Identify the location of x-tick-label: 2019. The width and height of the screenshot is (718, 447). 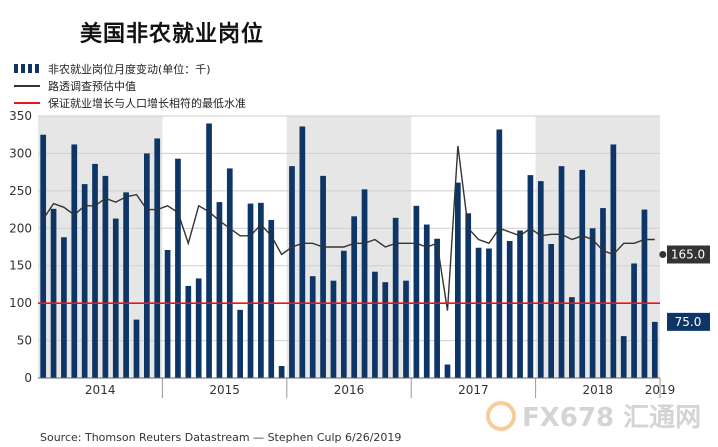
(660, 390).